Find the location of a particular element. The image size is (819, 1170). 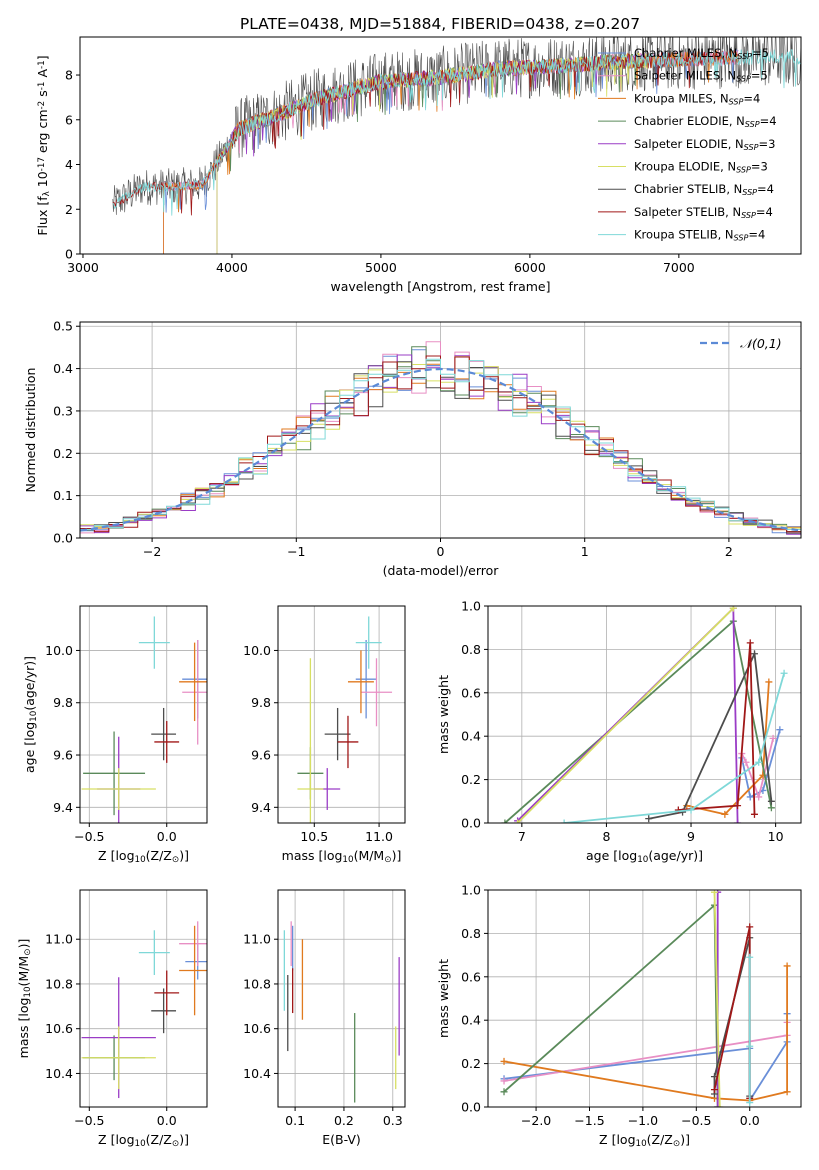

residuals-xtick-label: 1 is located at coordinates (585, 551).